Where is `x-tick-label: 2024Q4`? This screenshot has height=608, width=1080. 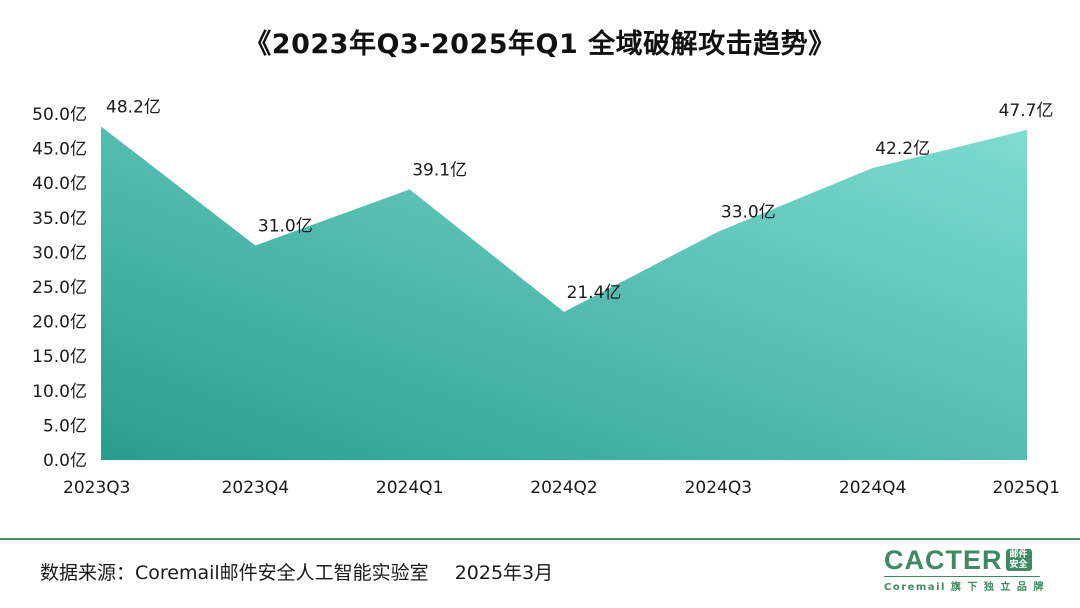
x-tick-label: 2024Q4 is located at coordinates (872, 488).